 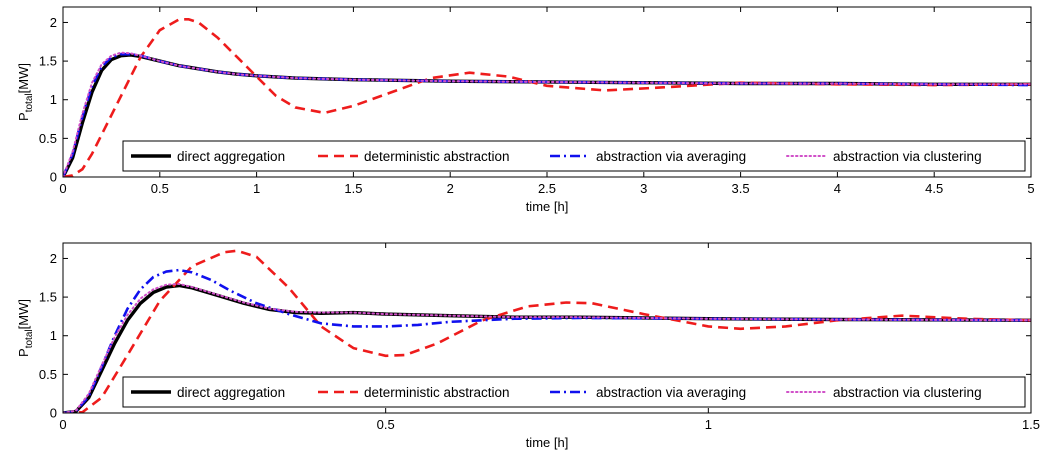 What do you see at coordinates (643, 188) in the screenshot?
I see `x-tick-label: 3` at bounding box center [643, 188].